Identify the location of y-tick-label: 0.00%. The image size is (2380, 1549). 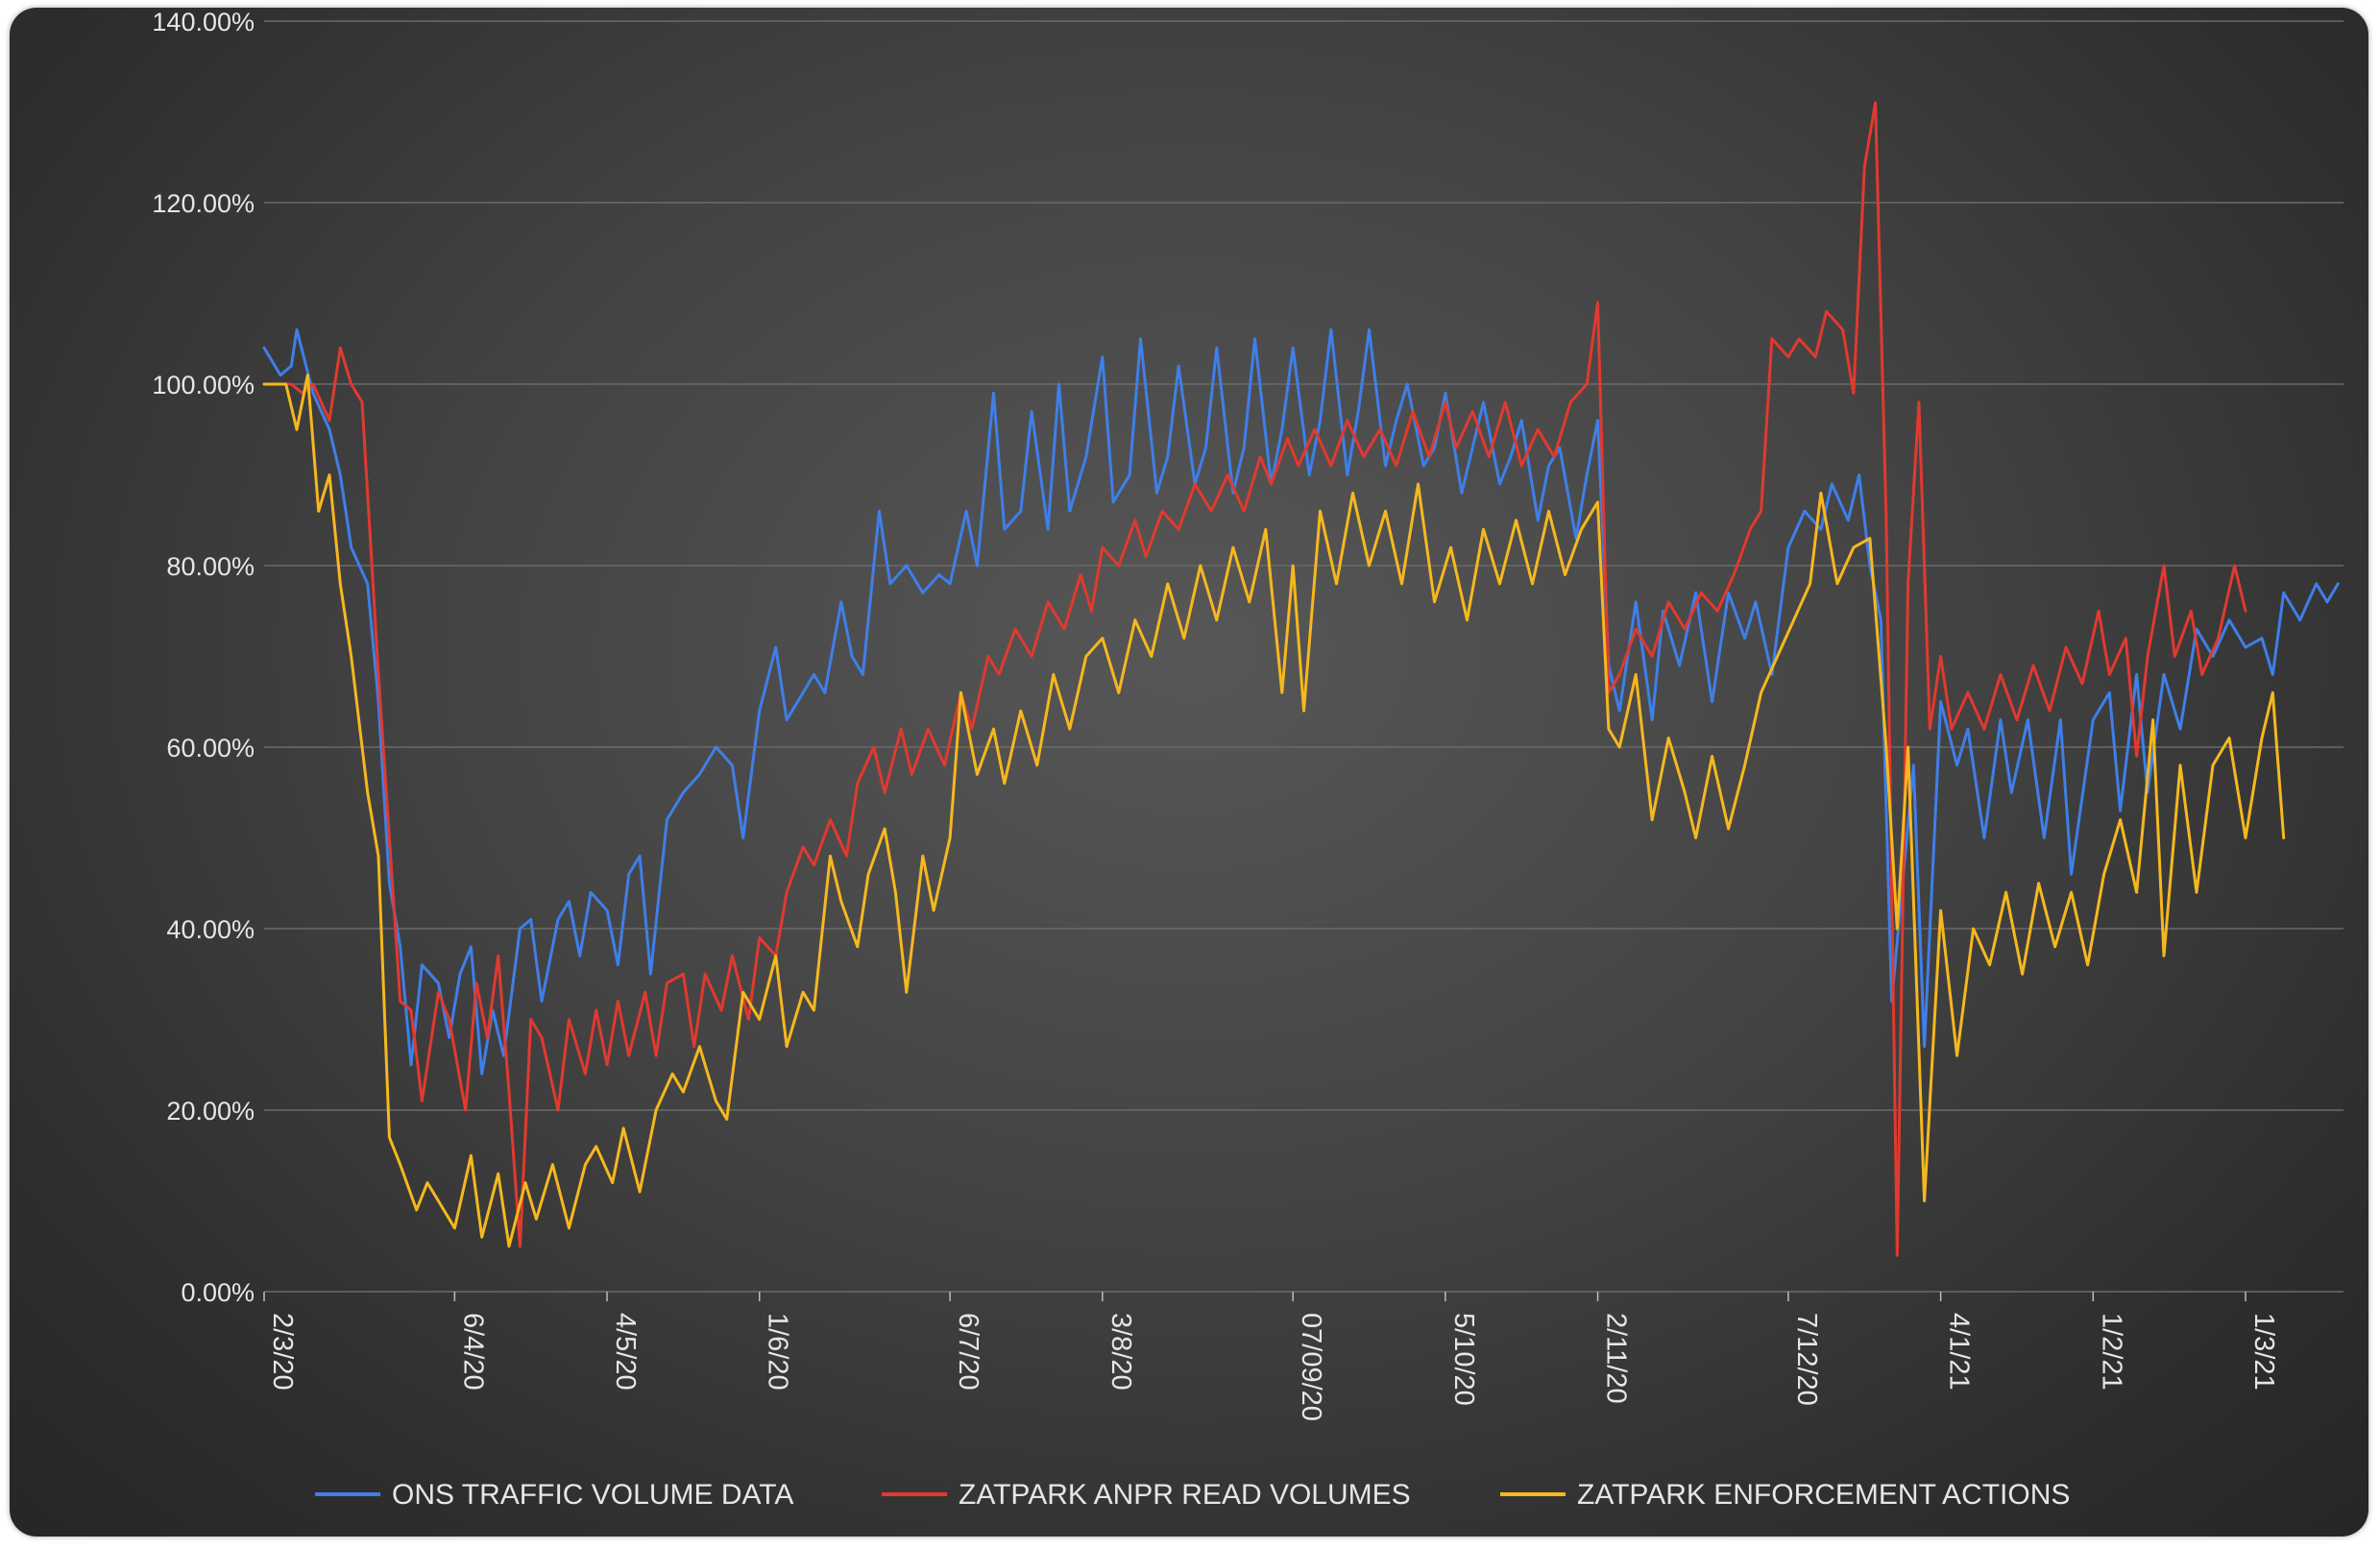
(218, 1292).